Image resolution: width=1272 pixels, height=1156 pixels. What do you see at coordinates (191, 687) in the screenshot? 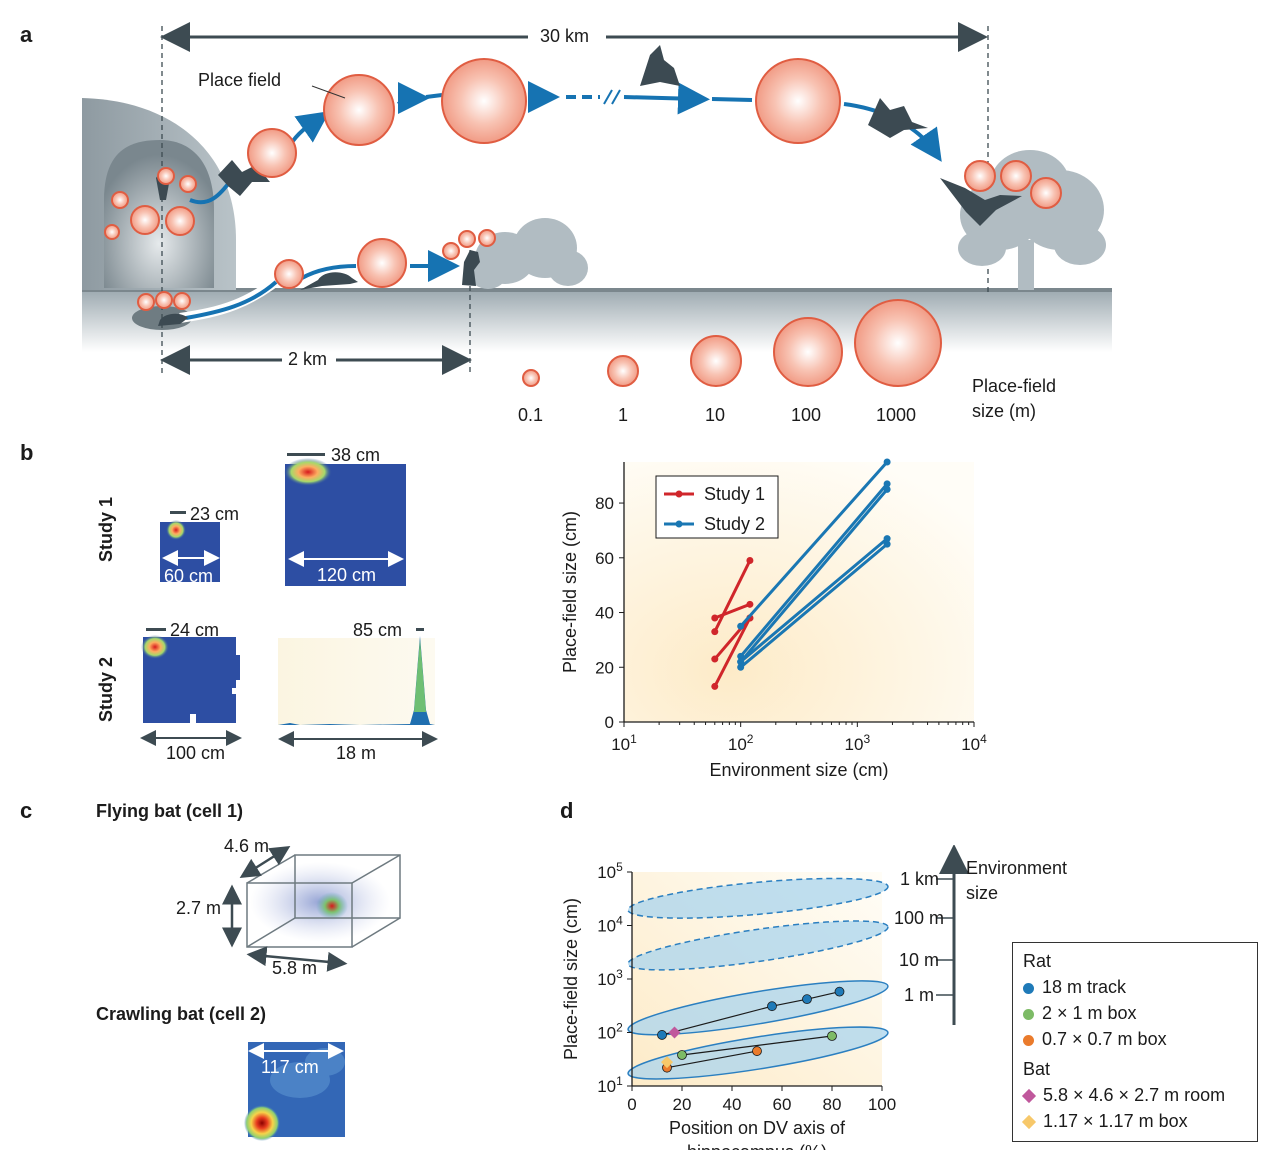
I see `rate-map-study2-box` at bounding box center [191, 687].